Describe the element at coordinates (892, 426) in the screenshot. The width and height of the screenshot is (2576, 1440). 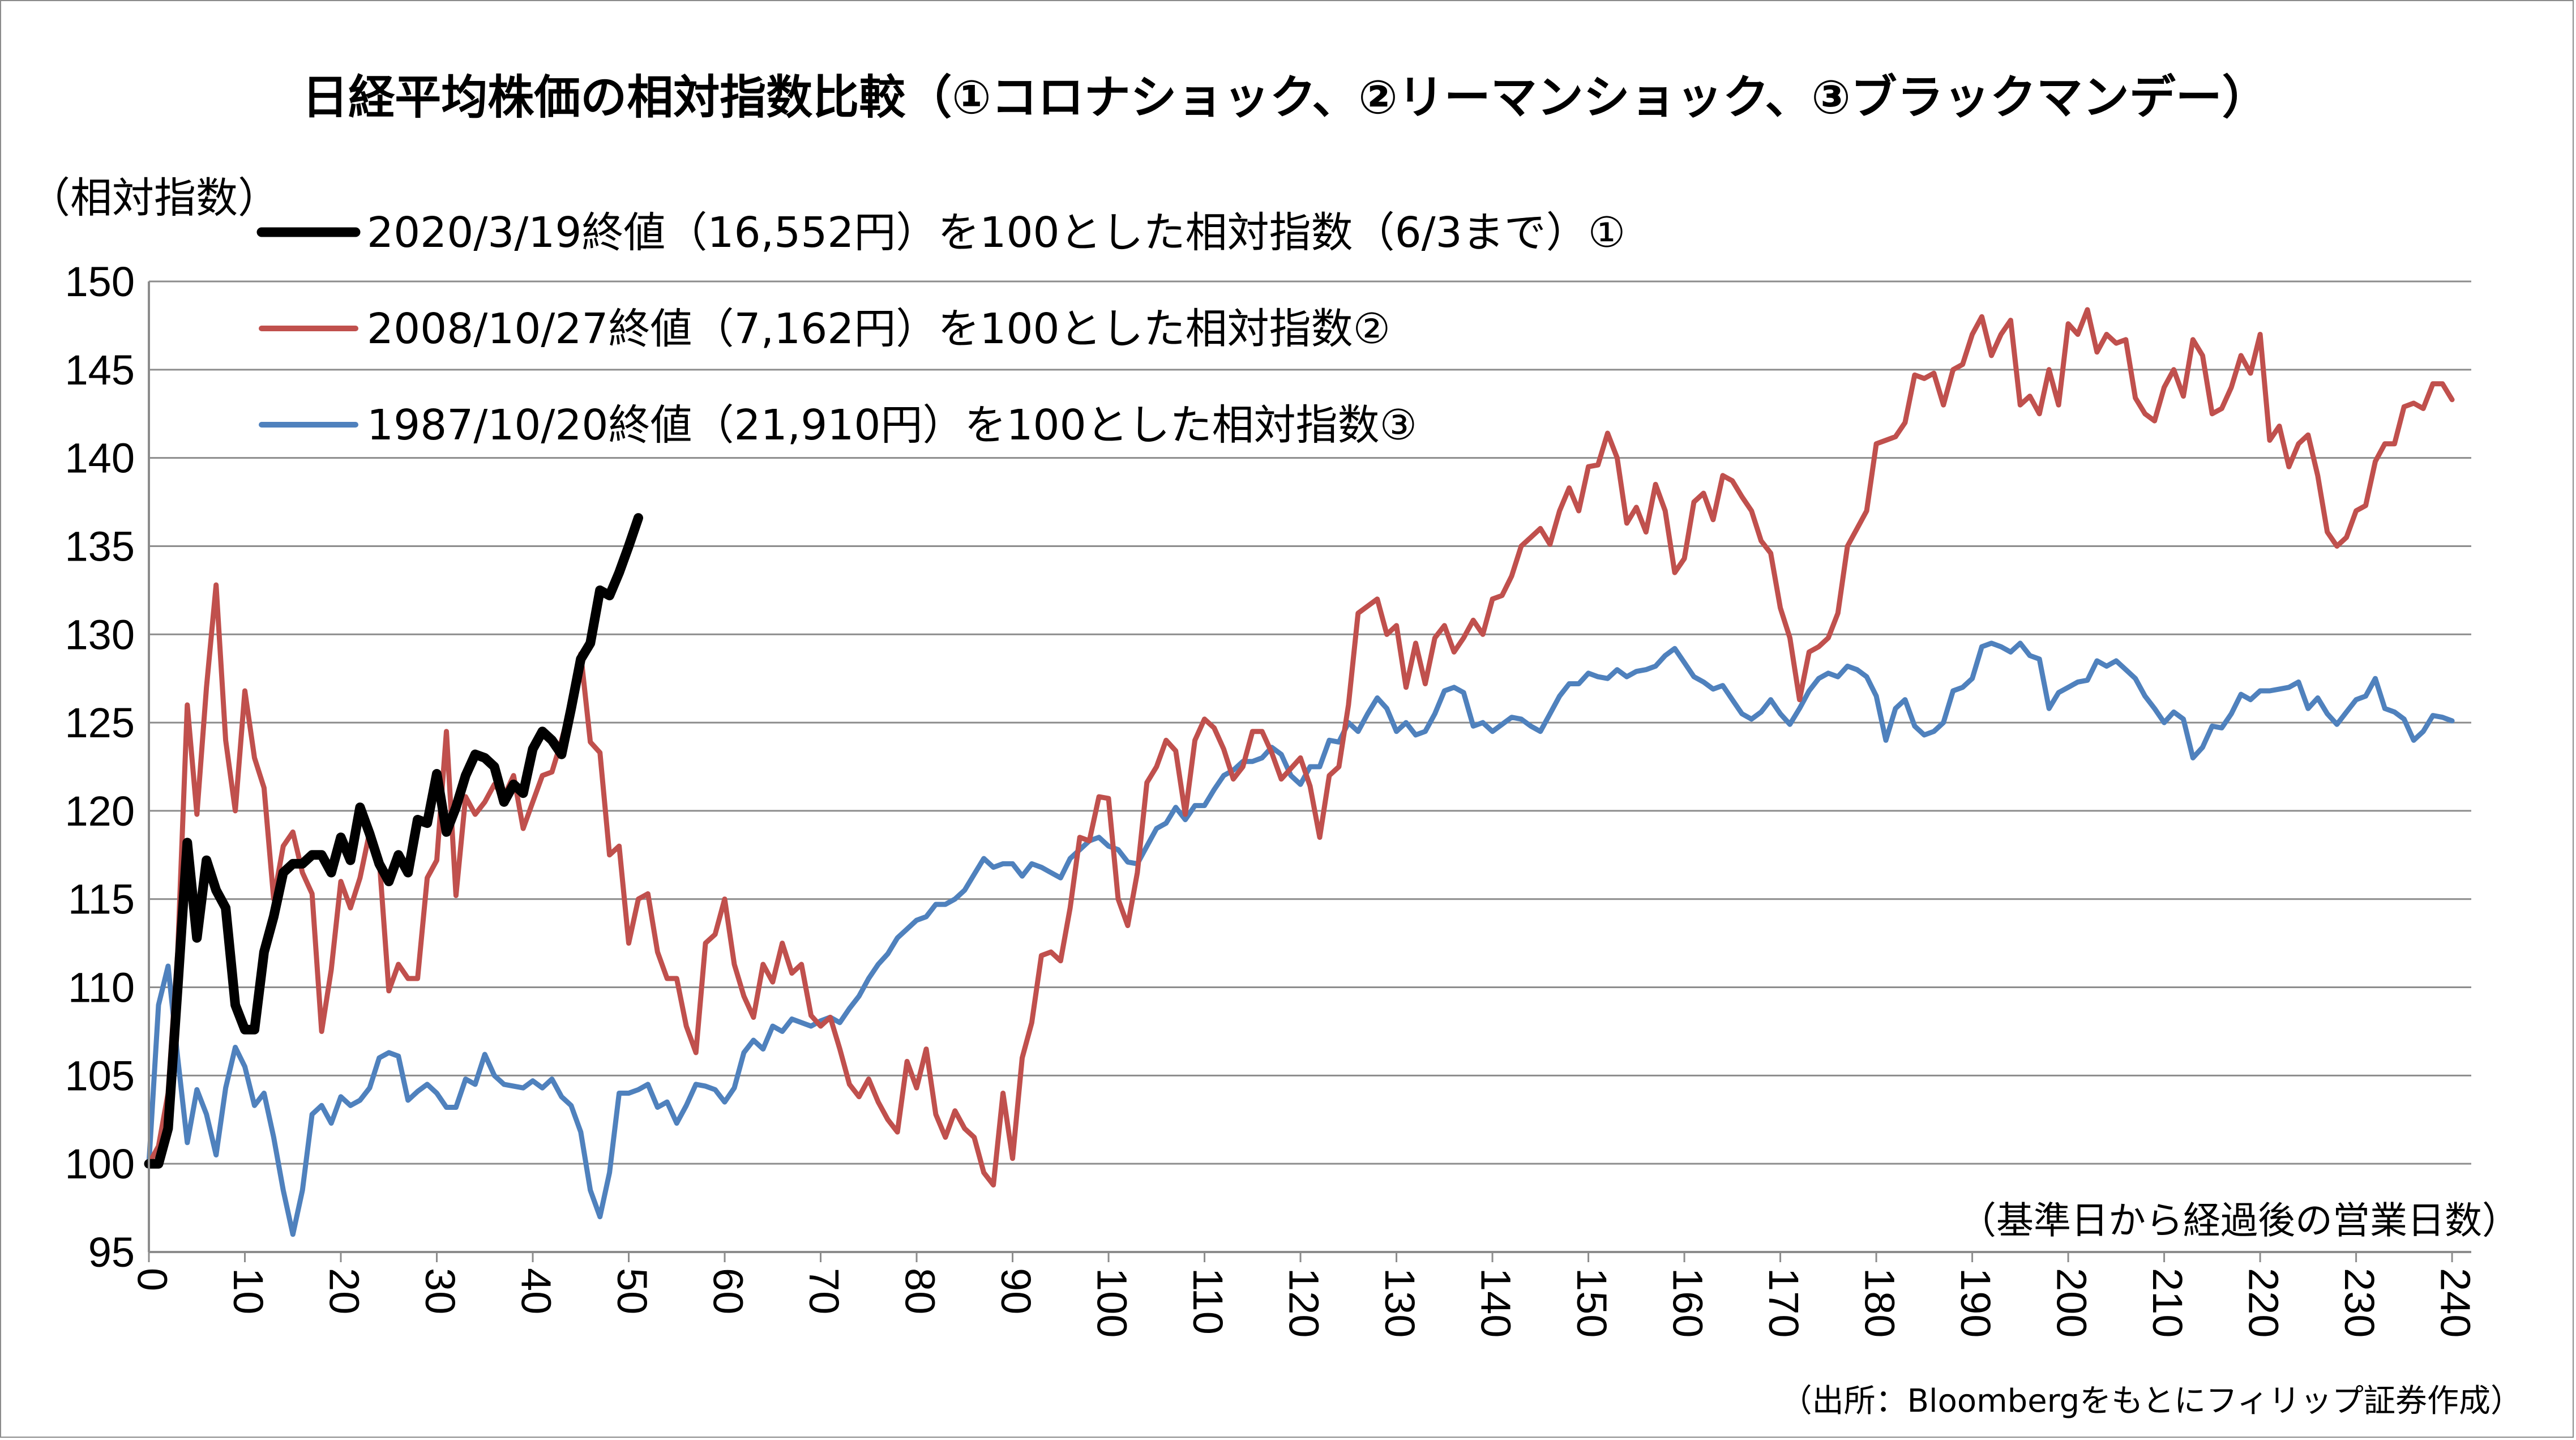
I see `legend-label-3: 1987/10/20終値（21,910円）を100とした相対指数③` at that location.